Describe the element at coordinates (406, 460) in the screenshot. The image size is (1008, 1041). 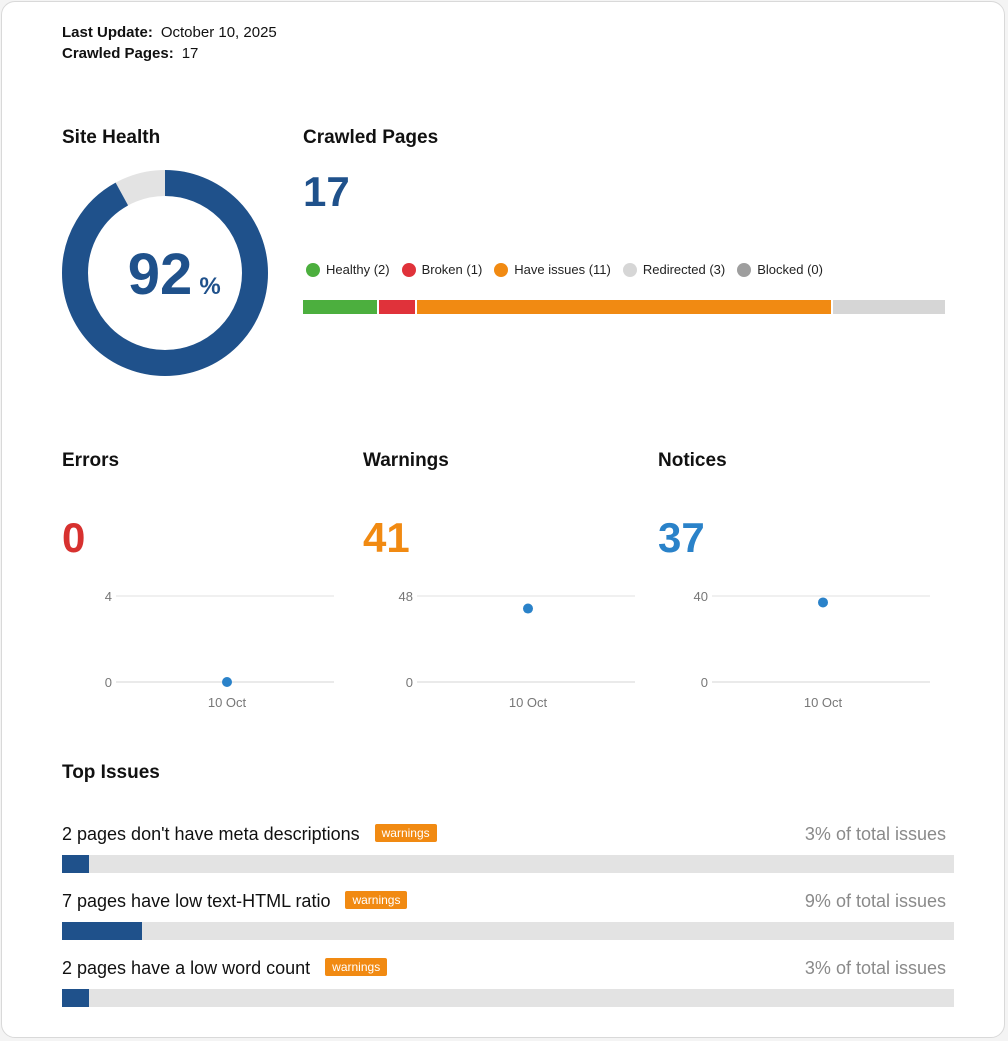
I see `metric-title: Warnings` at that location.